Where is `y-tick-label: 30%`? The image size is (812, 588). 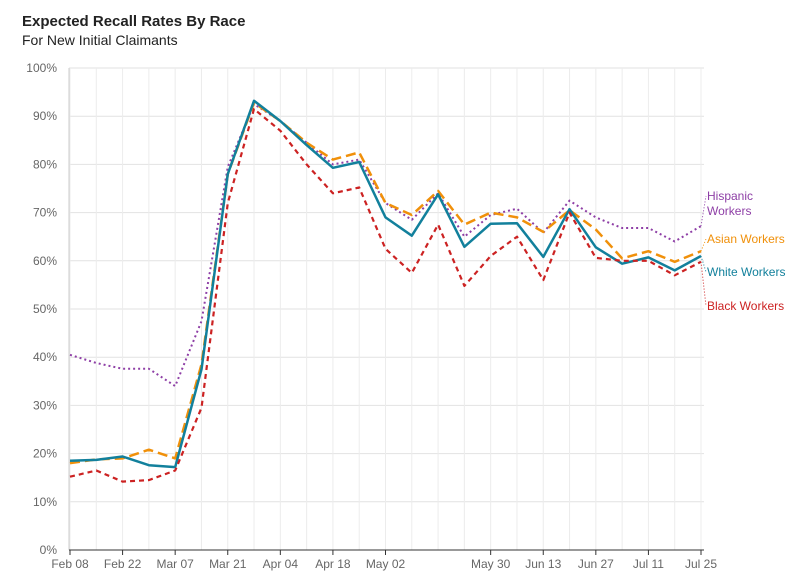
y-tick-label: 30% is located at coordinates (45, 405).